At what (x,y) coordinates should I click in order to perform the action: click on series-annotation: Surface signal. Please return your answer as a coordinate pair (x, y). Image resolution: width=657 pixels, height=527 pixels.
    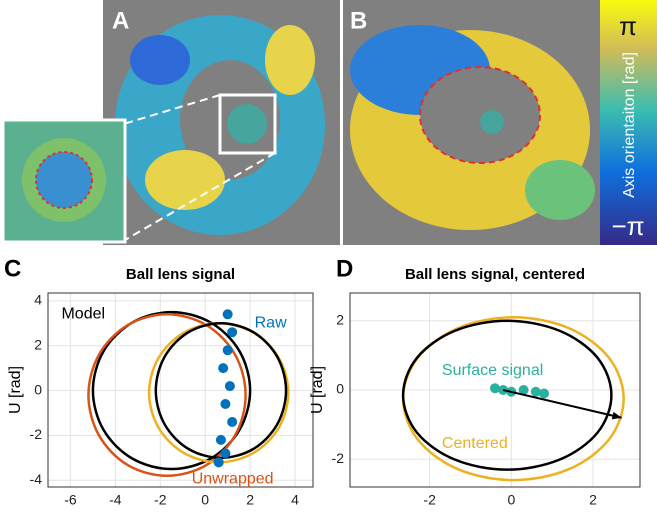
    Looking at the image, I should click on (492, 370).